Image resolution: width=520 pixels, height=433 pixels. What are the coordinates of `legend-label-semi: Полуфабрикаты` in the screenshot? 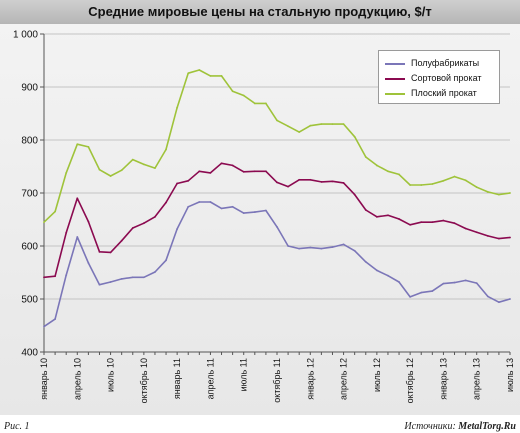 It's located at (445, 63).